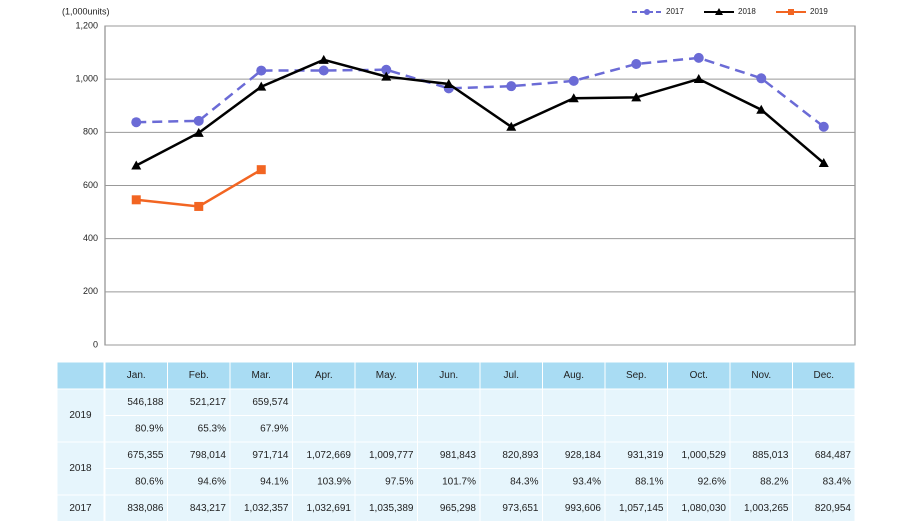 The height and width of the screenshot is (530, 920). Describe the element at coordinates (86, 25) in the screenshot. I see `y-tick-label: 1,200` at that location.